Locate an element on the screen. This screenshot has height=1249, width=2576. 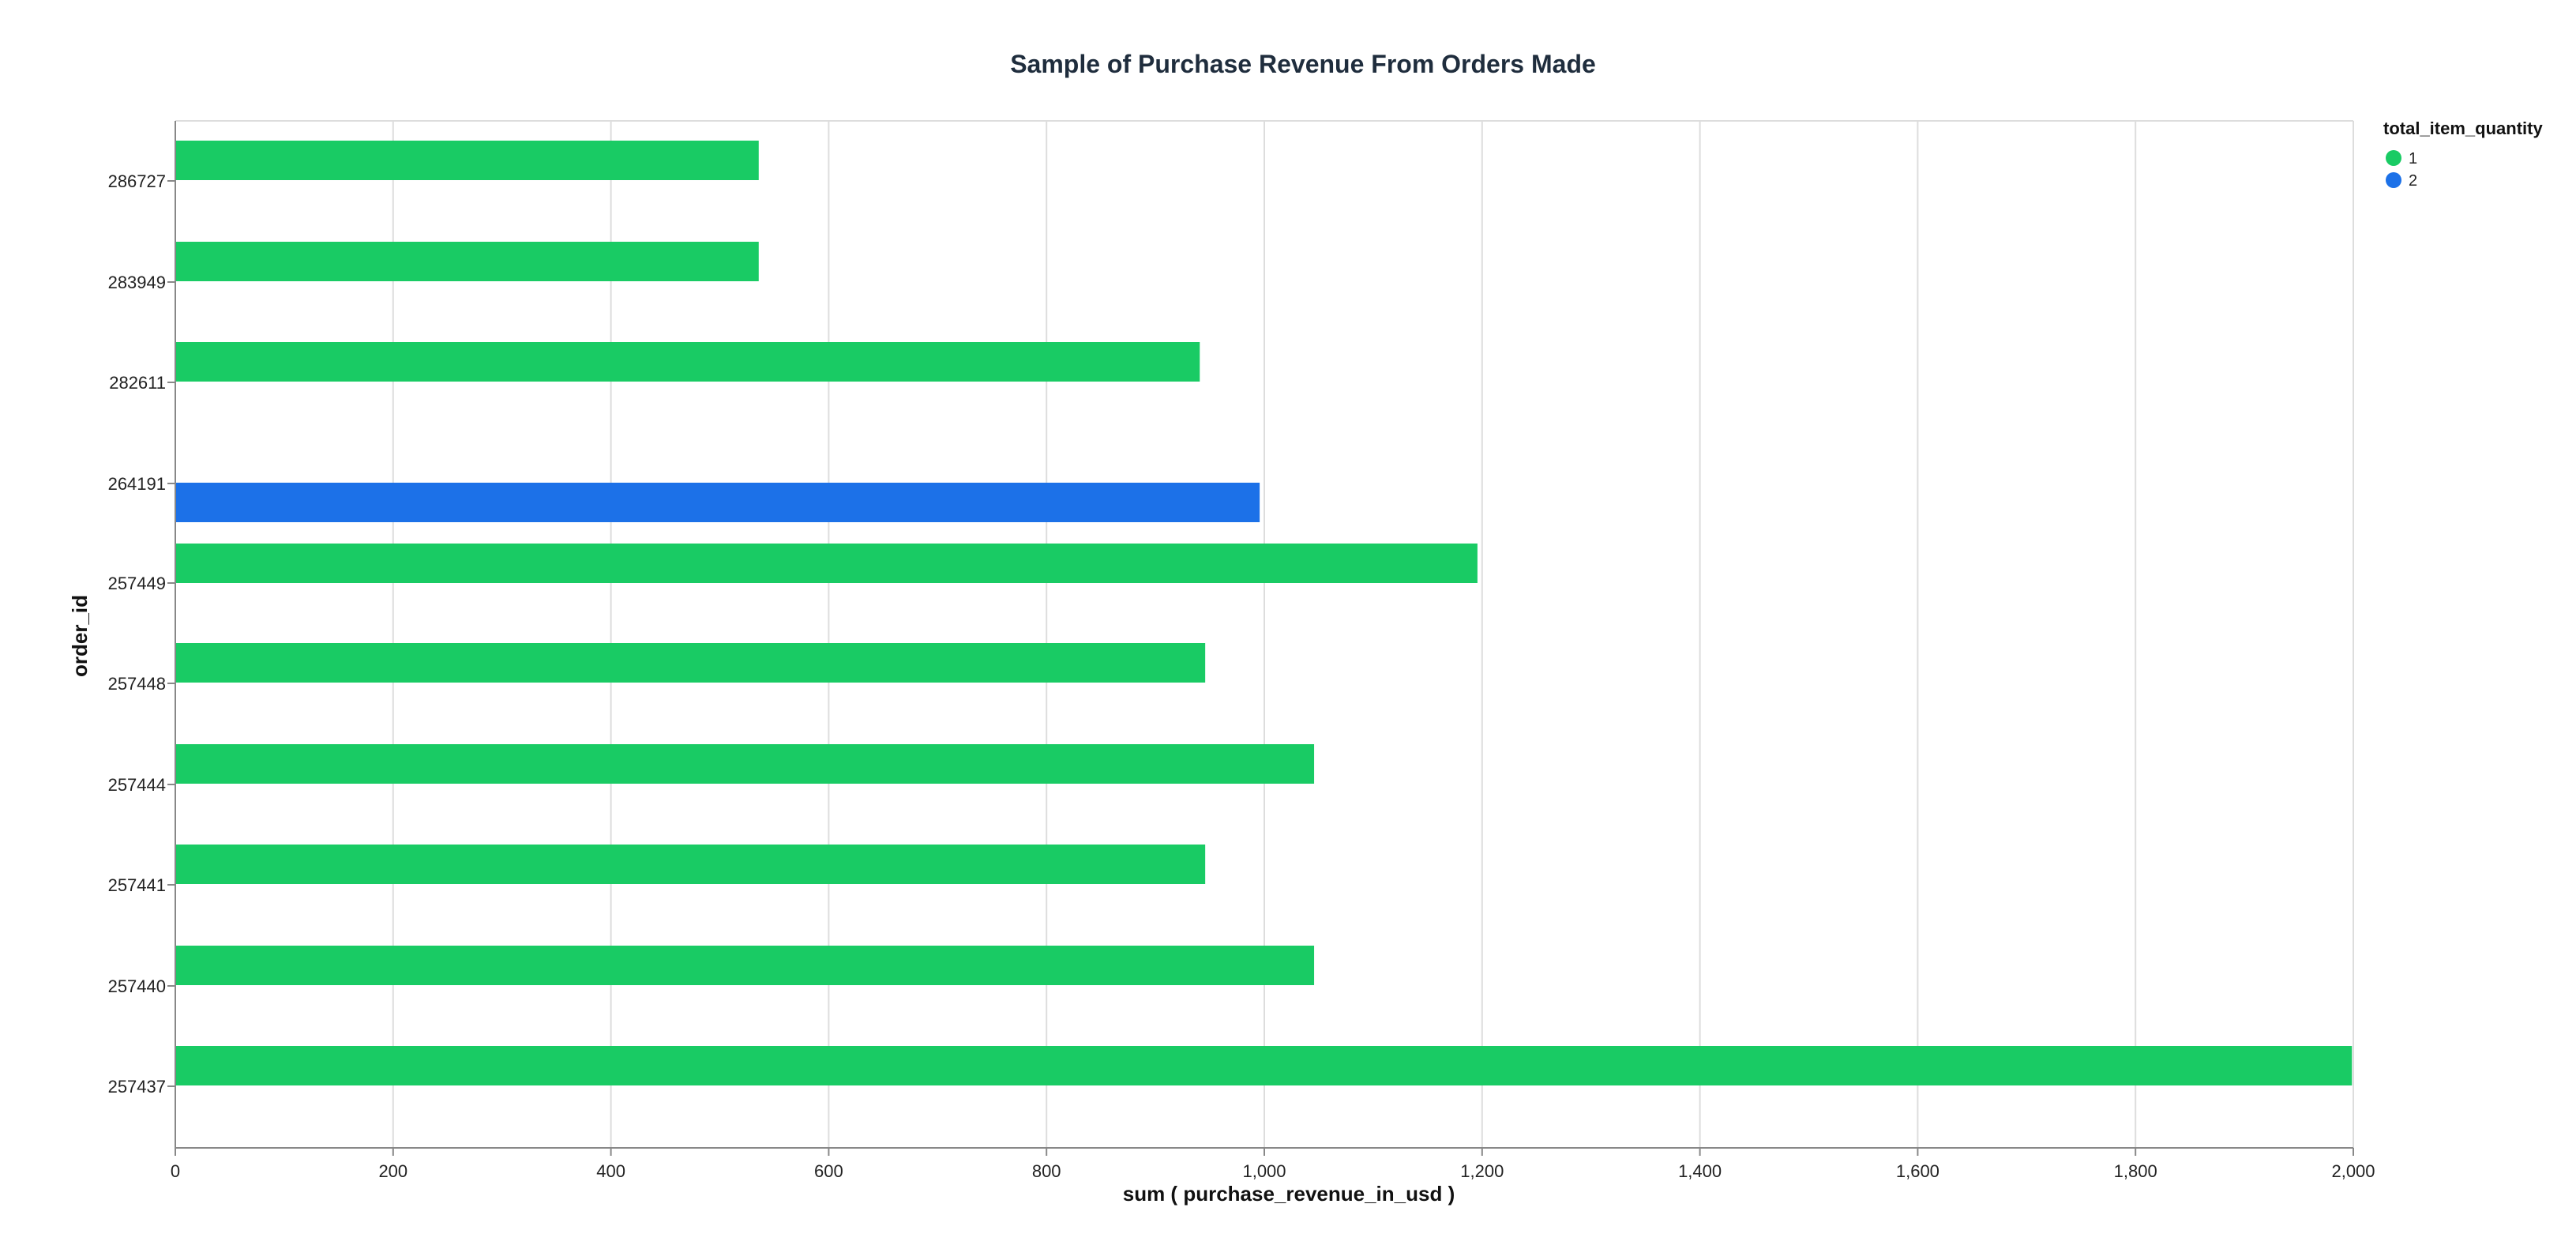
y-tick-label: 257437 is located at coordinates (137, 1087).